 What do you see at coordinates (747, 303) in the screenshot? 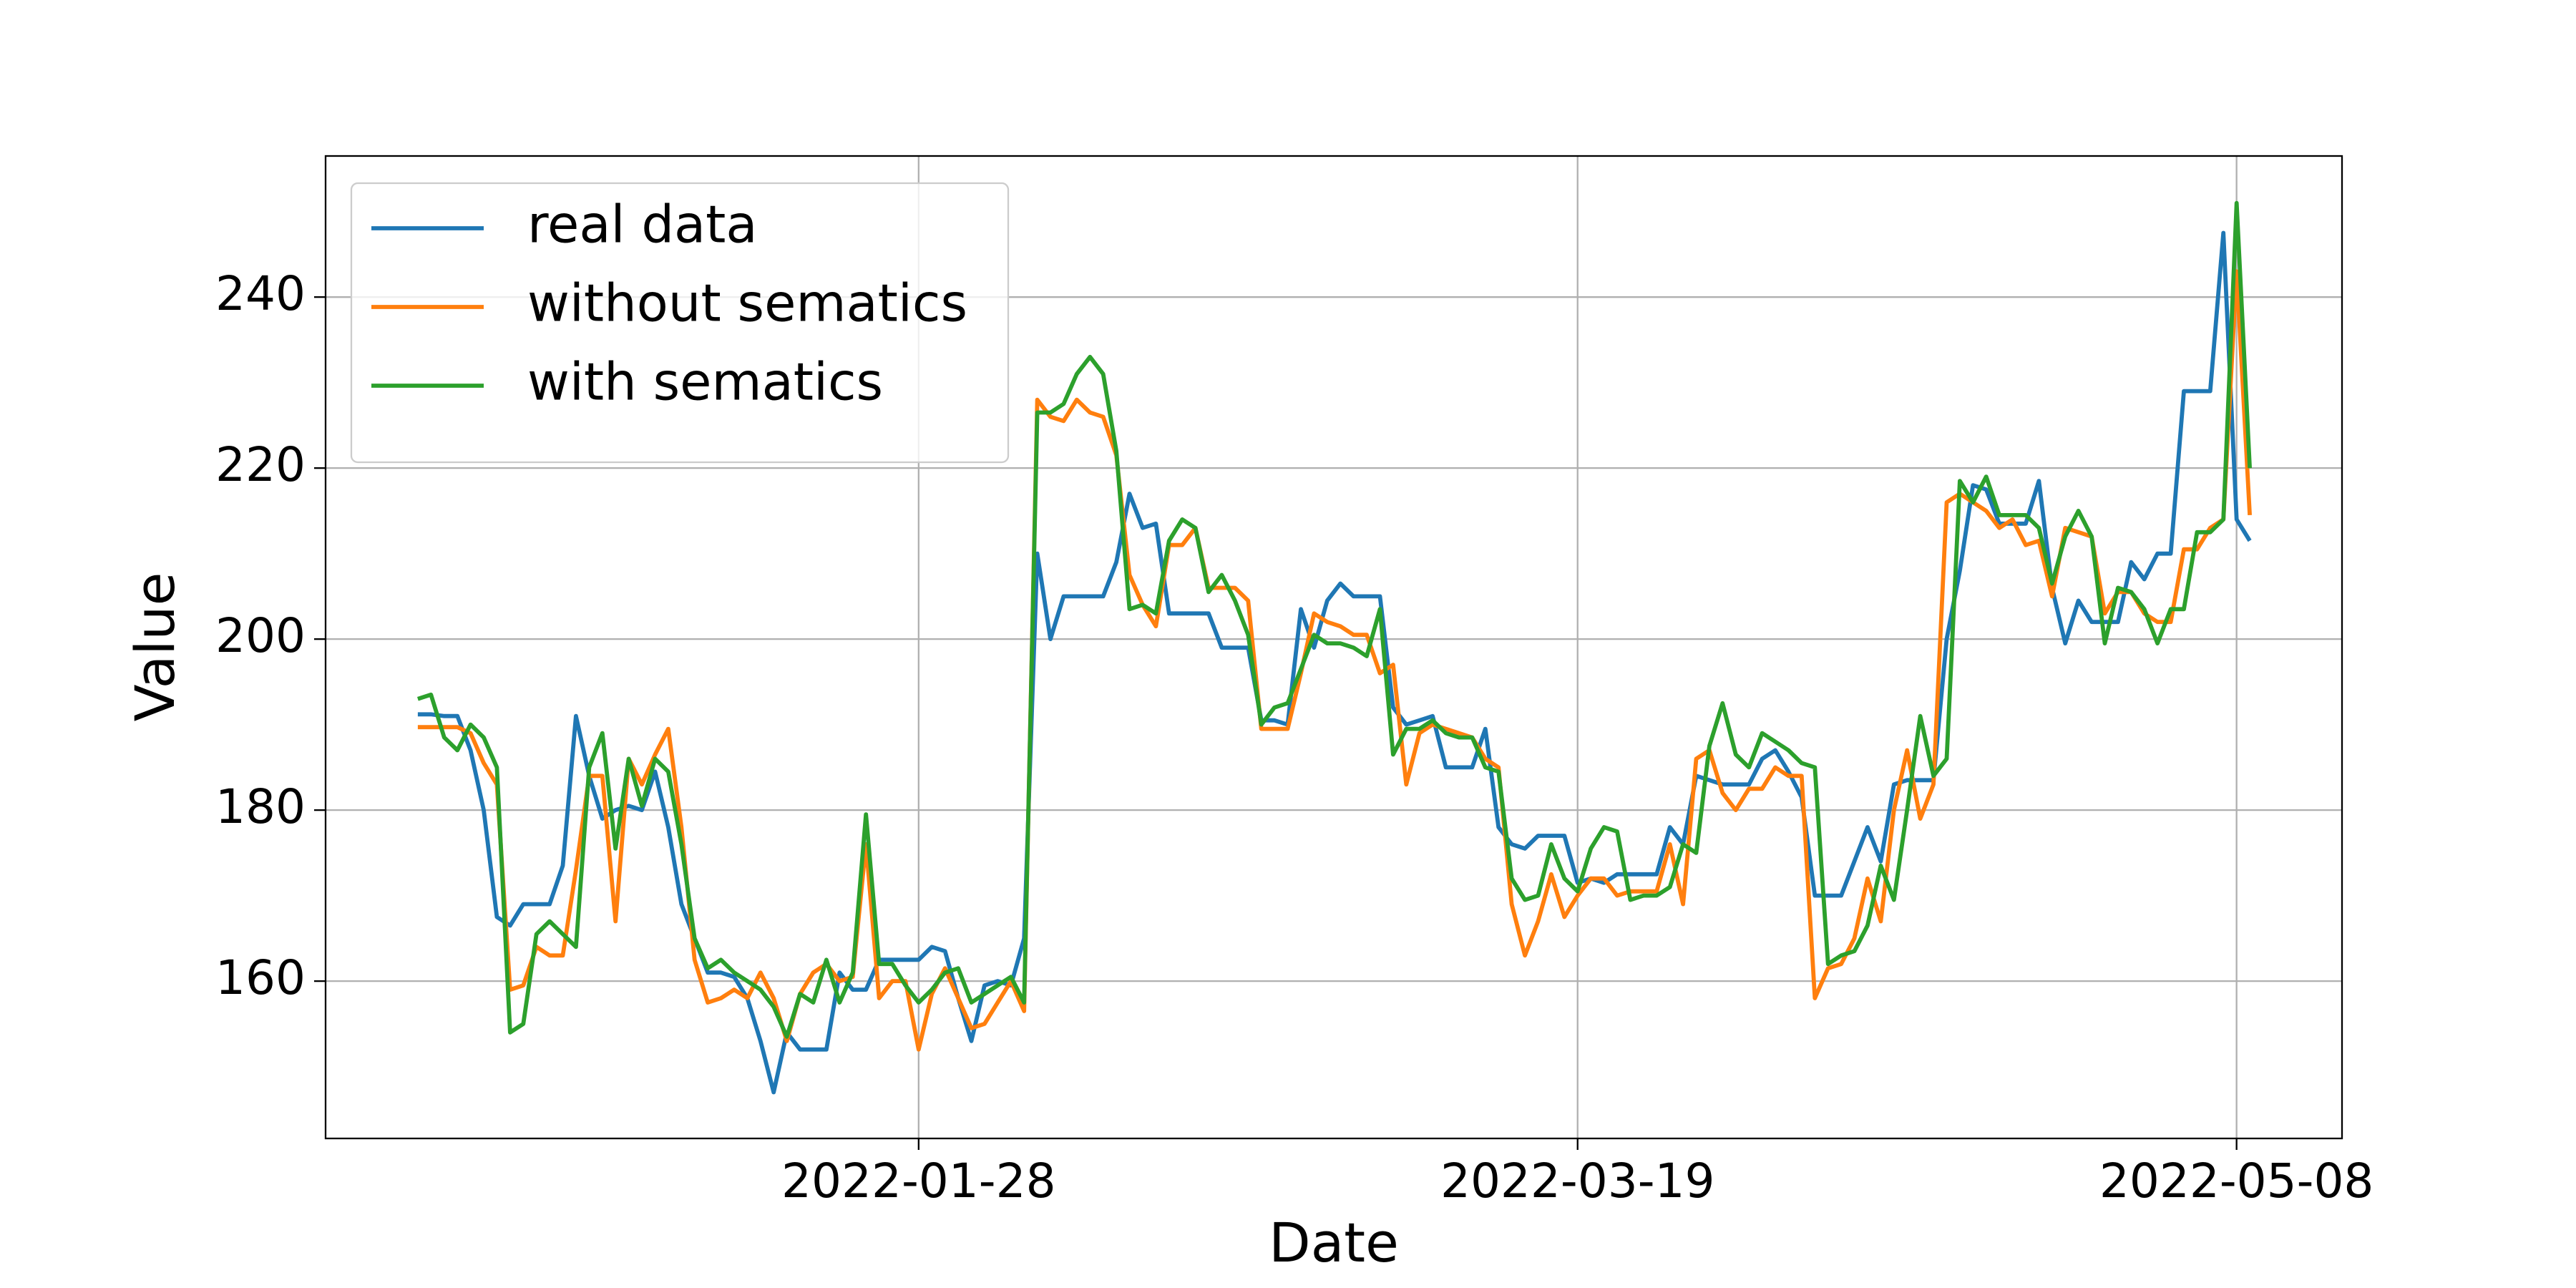
I see `legend-label: without sematics` at bounding box center [747, 303].